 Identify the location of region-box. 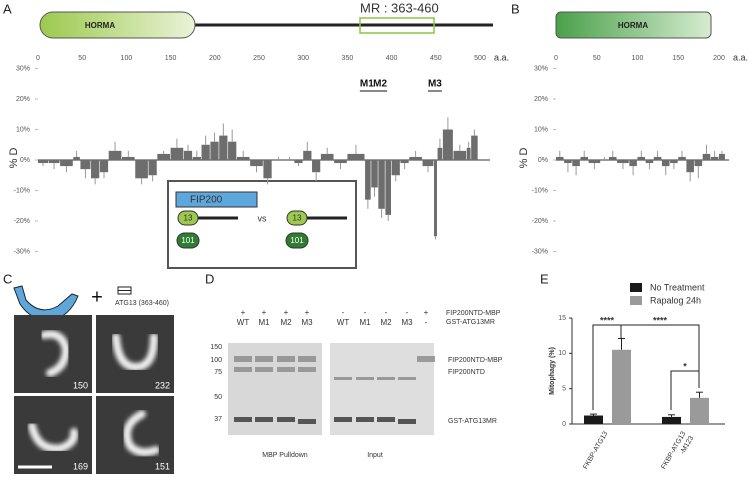
(397, 25).